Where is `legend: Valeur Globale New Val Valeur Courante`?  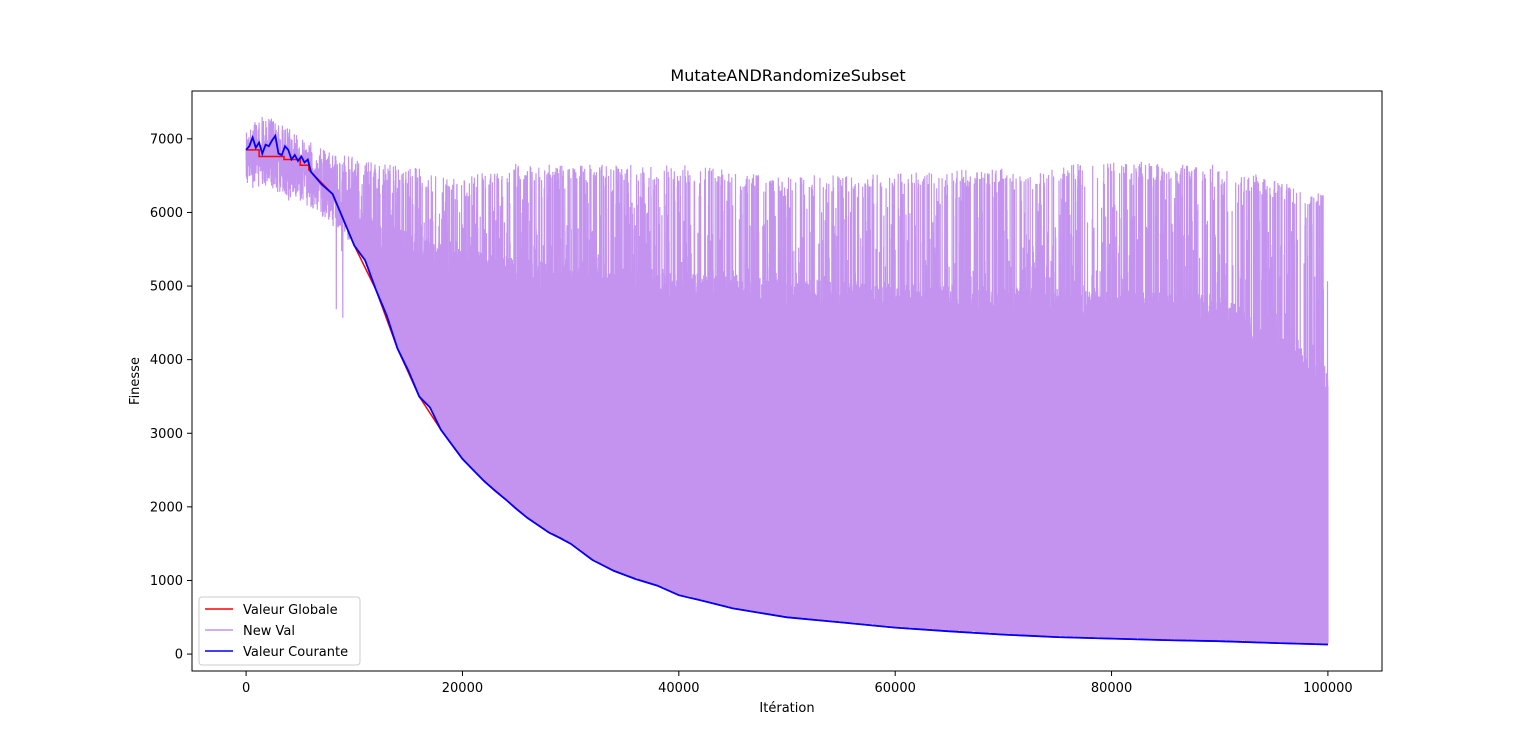 legend: Valeur Globale New Val Valeur Courante is located at coordinates (279, 631).